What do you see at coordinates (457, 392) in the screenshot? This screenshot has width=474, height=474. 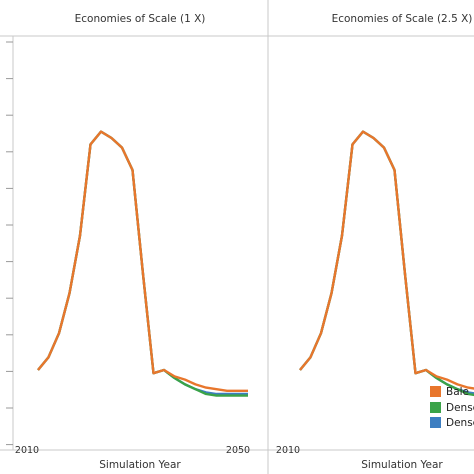 I see `legend-label-bale: Bale` at bounding box center [457, 392].